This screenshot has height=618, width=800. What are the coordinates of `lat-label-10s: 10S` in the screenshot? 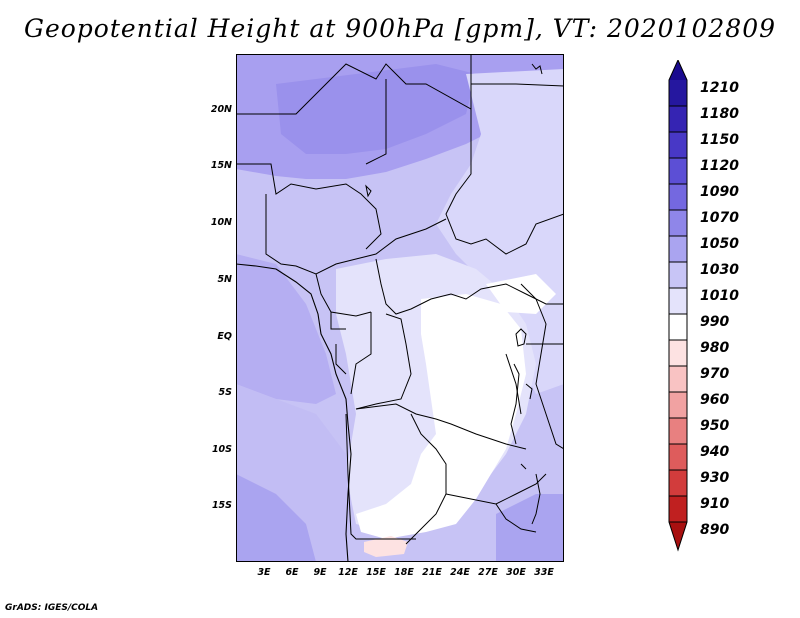 It's located at (221, 449).